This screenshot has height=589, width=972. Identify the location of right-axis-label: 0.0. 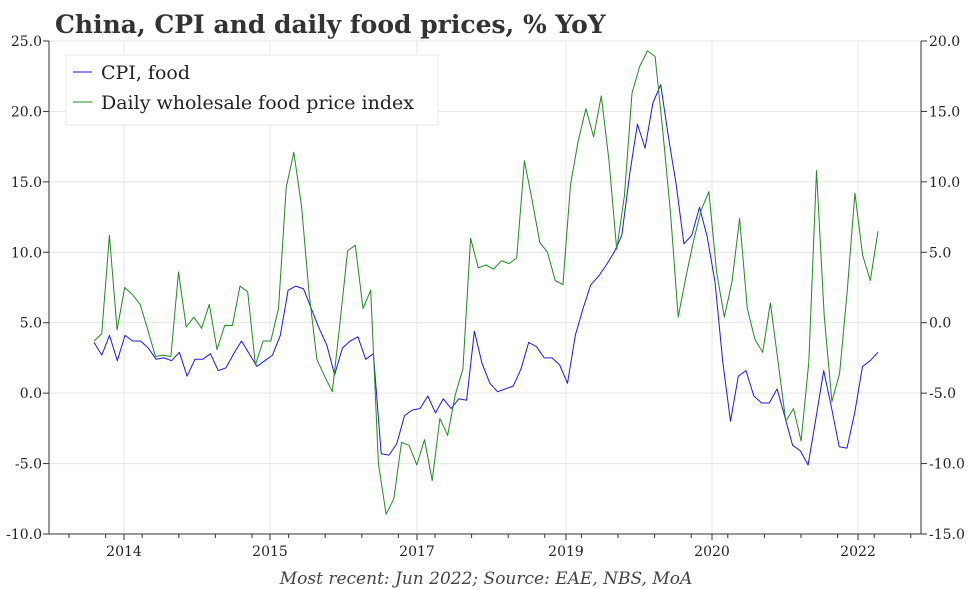
(940, 324).